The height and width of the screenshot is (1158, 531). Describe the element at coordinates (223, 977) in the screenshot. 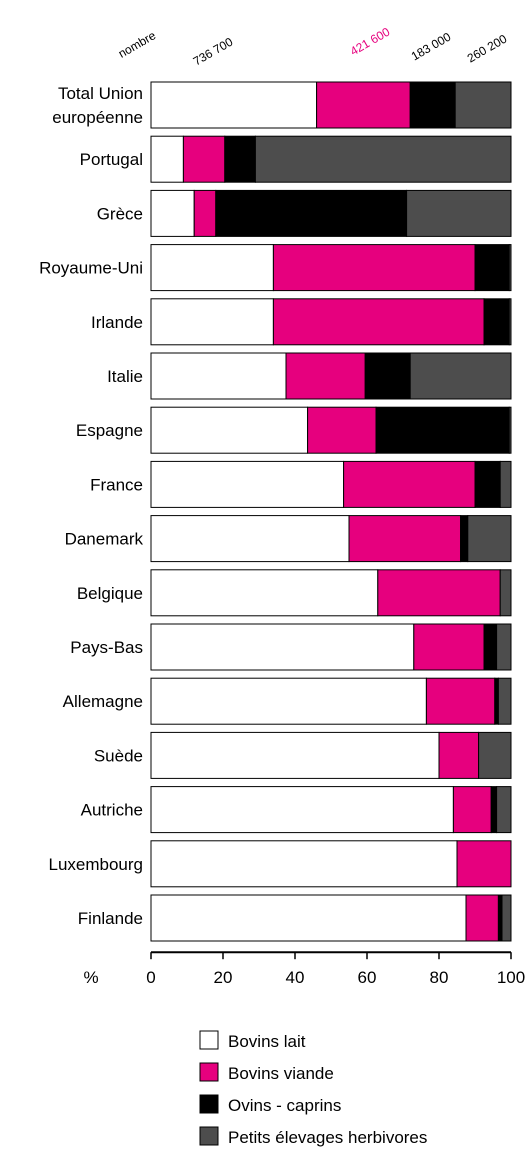

I see `x-tick-label: 20` at that location.